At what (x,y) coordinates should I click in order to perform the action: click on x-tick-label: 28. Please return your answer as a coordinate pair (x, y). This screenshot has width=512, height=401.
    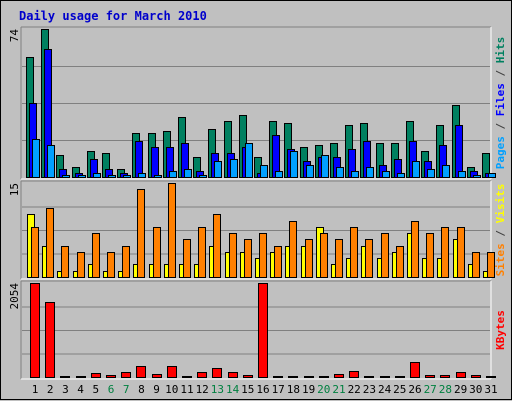
    Looking at the image, I should click on (445, 389).